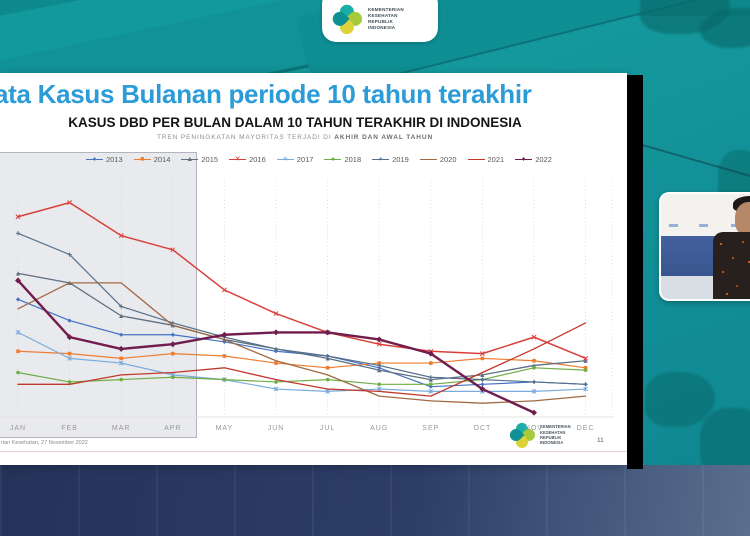 The height and width of the screenshot is (536, 750). I want to click on legend-item-2015: ▲ 2015, so click(199, 159).